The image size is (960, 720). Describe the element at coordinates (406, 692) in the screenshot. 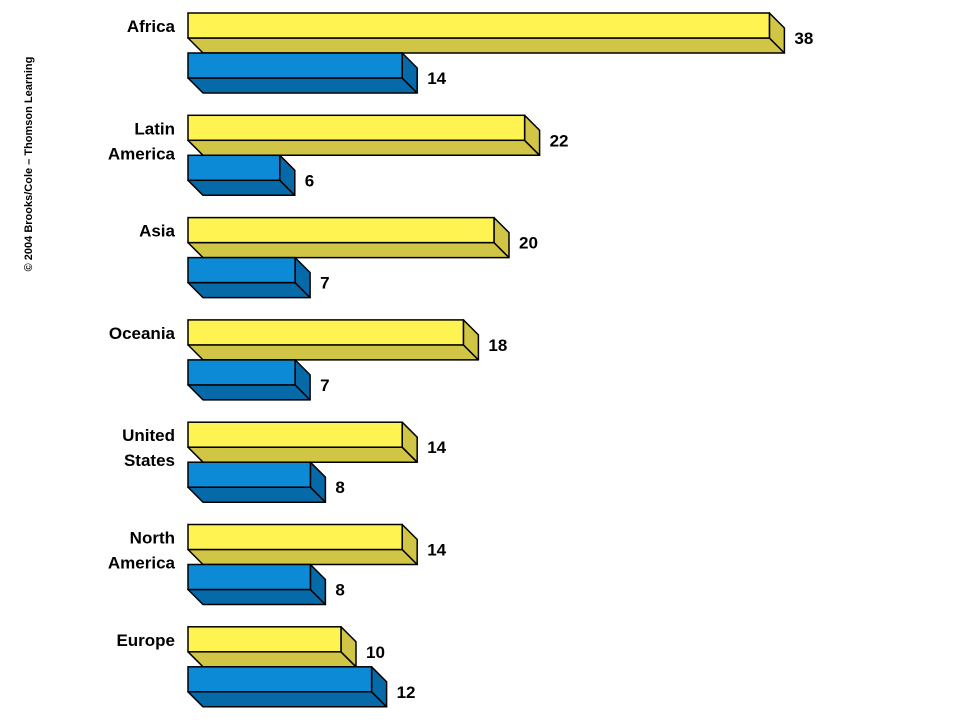

I see `value-label: 12` at that location.